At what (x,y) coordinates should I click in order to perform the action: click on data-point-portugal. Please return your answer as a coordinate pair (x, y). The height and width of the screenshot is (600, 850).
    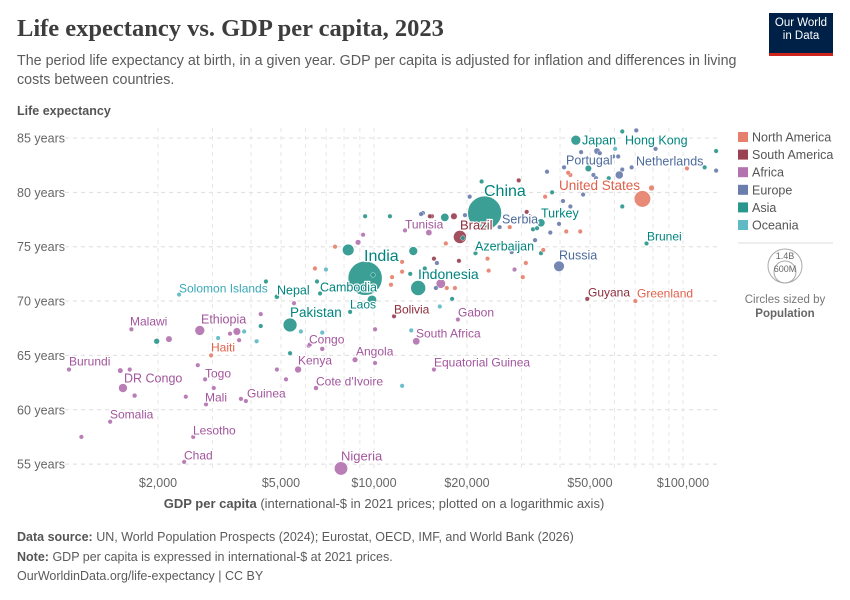
    Looking at the image, I should click on (564, 167).